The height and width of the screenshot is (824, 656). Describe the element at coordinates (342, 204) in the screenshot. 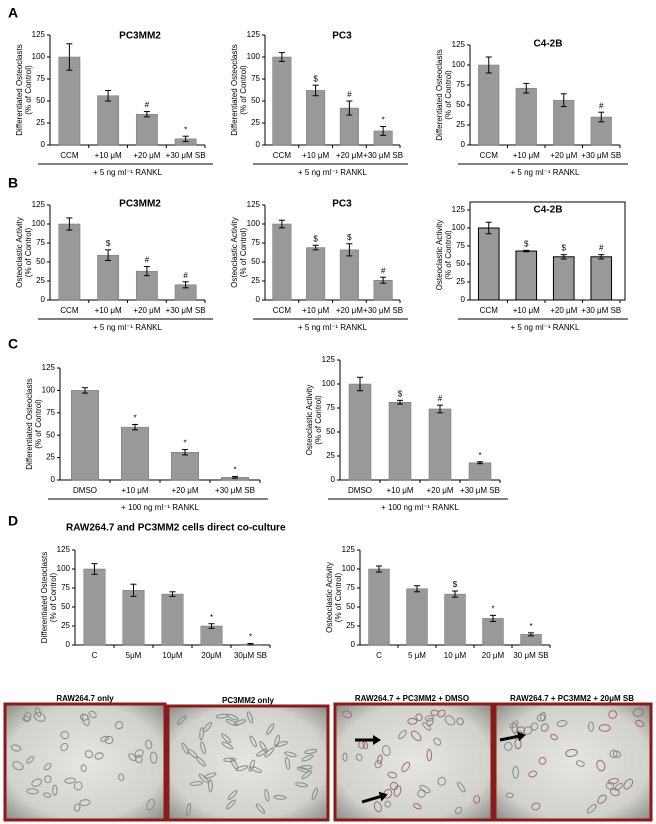

I see `chart-title: PC3` at that location.